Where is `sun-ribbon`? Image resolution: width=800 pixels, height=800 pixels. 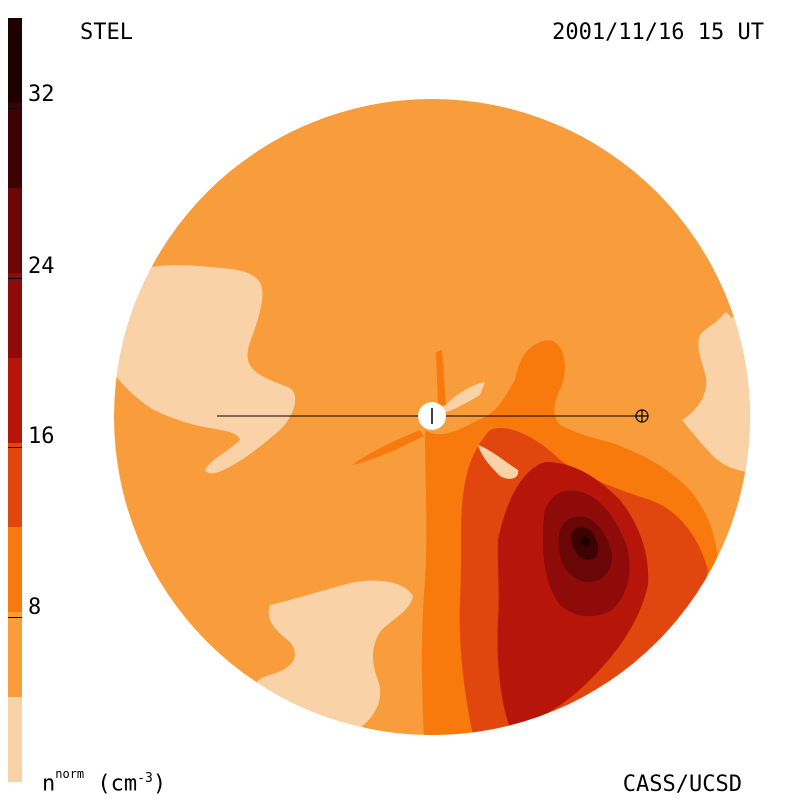 sun-ribbon is located at coordinates (498, 462).